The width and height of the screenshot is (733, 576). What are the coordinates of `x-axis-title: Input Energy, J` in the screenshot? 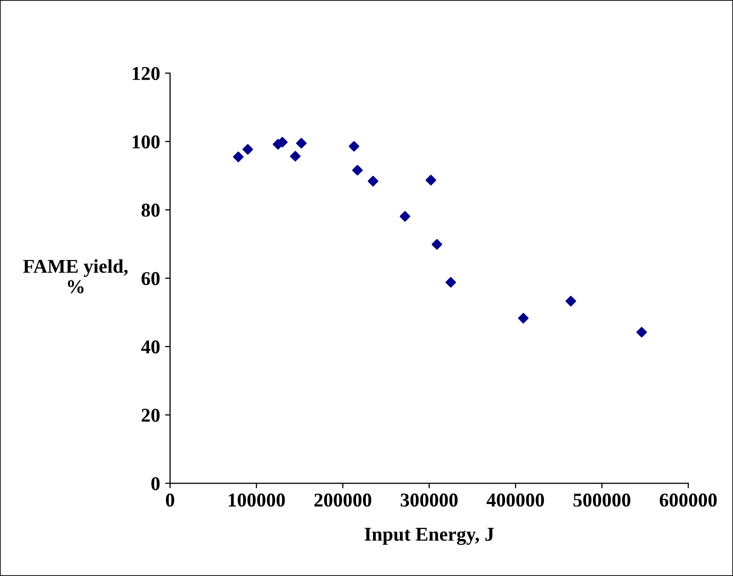 It's located at (429, 536).